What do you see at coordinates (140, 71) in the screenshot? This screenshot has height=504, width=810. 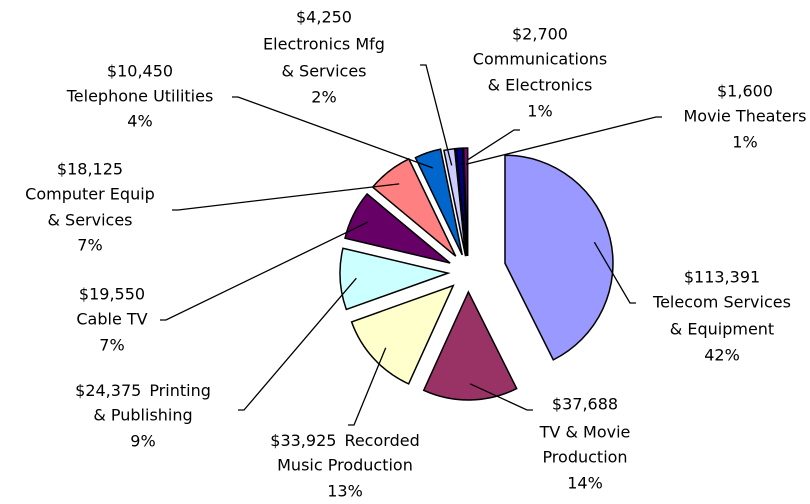 I see `value-label: $10,450` at bounding box center [140, 71].